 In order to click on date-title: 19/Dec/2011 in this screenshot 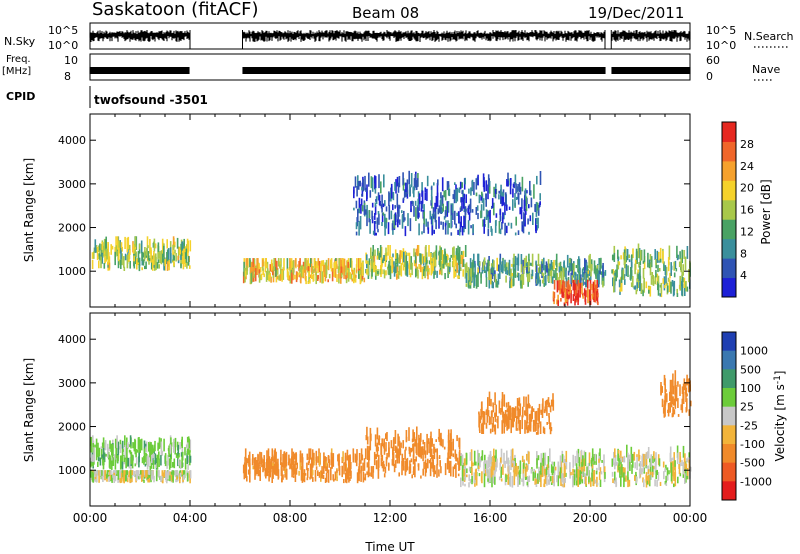, I will do `click(636, 13)`.